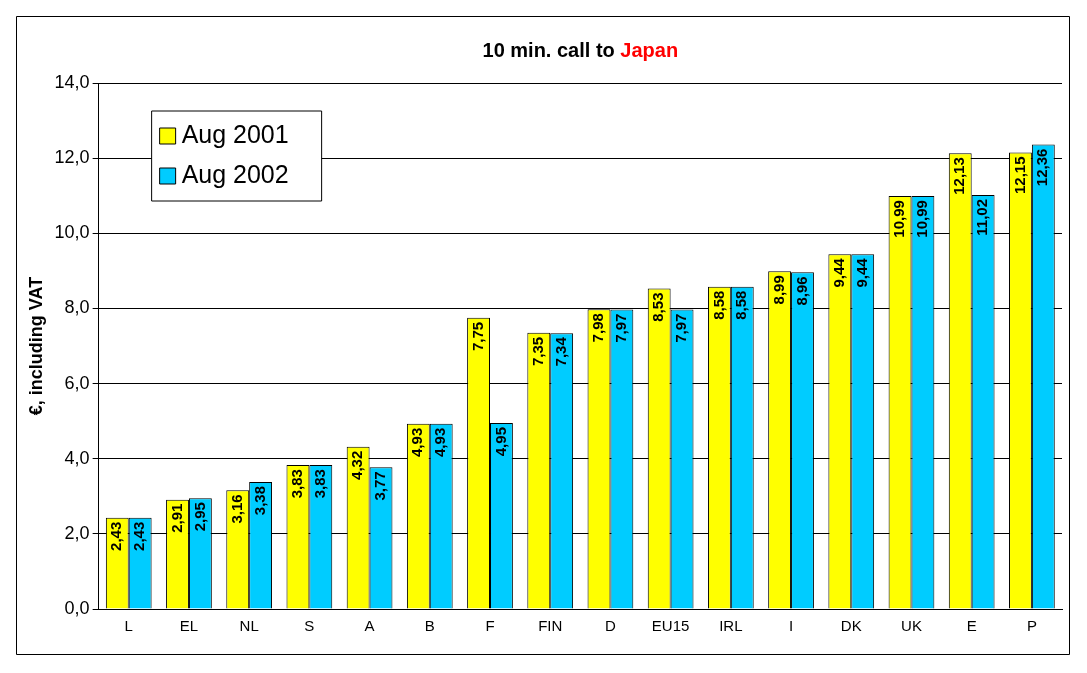 The image size is (1087, 673). I want to click on x-tick-label: D, so click(610, 626).